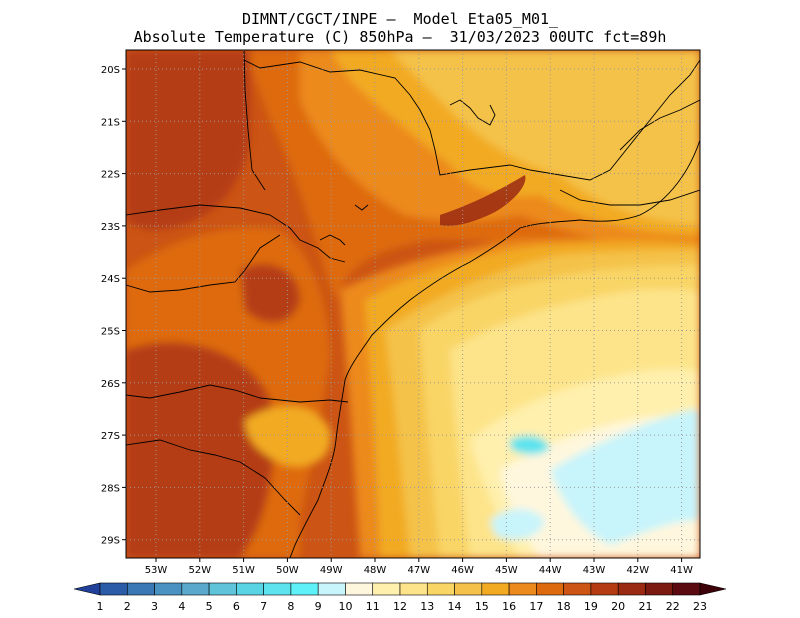 The width and height of the screenshot is (800, 618). I want to click on colorbar-label: 20, so click(618, 606).